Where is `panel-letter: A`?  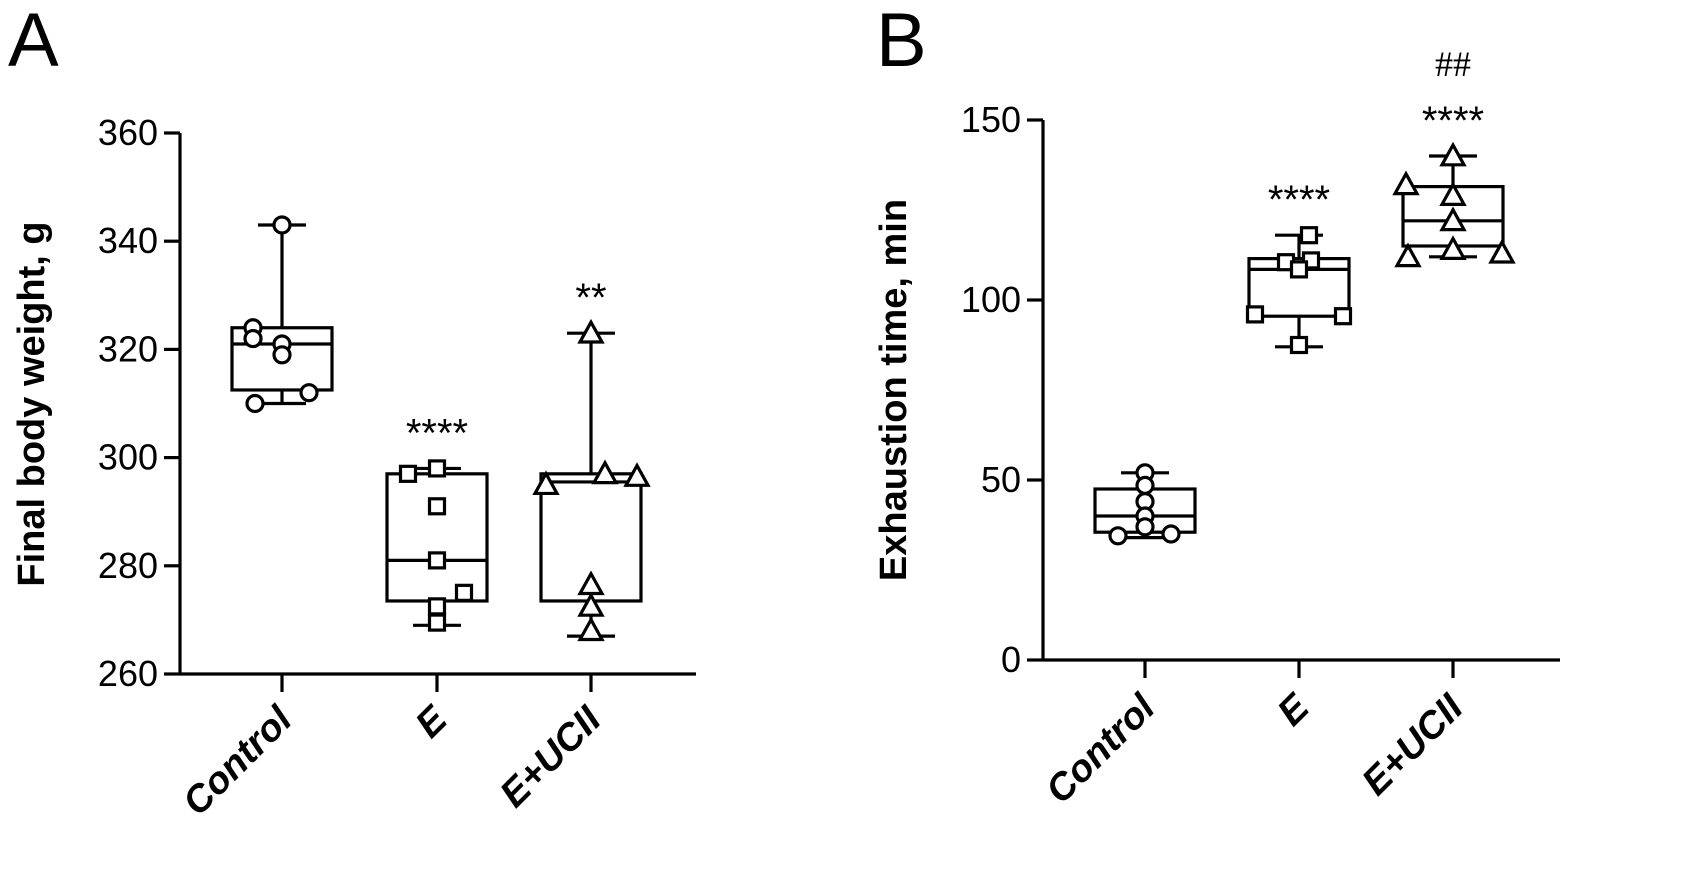 panel-letter: A is located at coordinates (33, 41).